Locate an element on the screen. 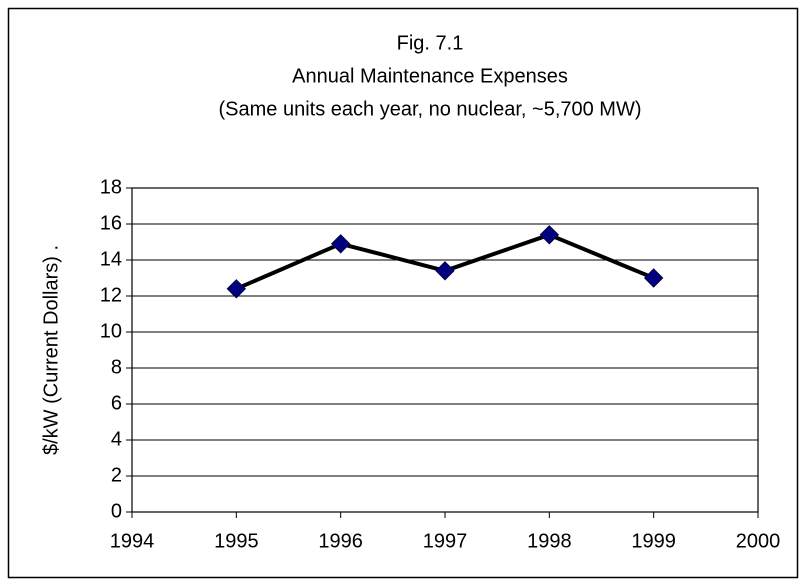  y-tick-label: 8 is located at coordinates (116, 367).